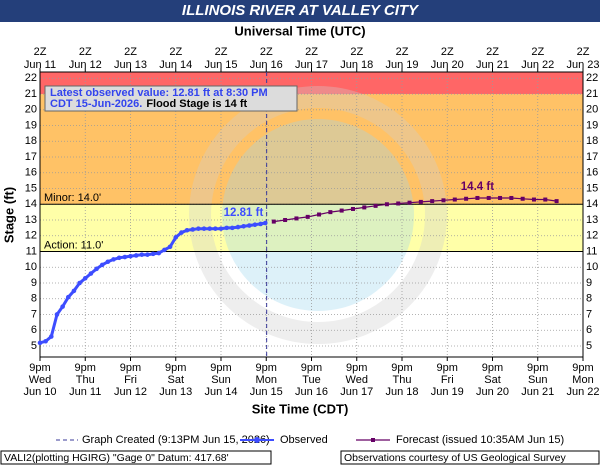 The height and width of the screenshot is (465, 600). I want to click on y-tick-label: 20, so click(31, 110).